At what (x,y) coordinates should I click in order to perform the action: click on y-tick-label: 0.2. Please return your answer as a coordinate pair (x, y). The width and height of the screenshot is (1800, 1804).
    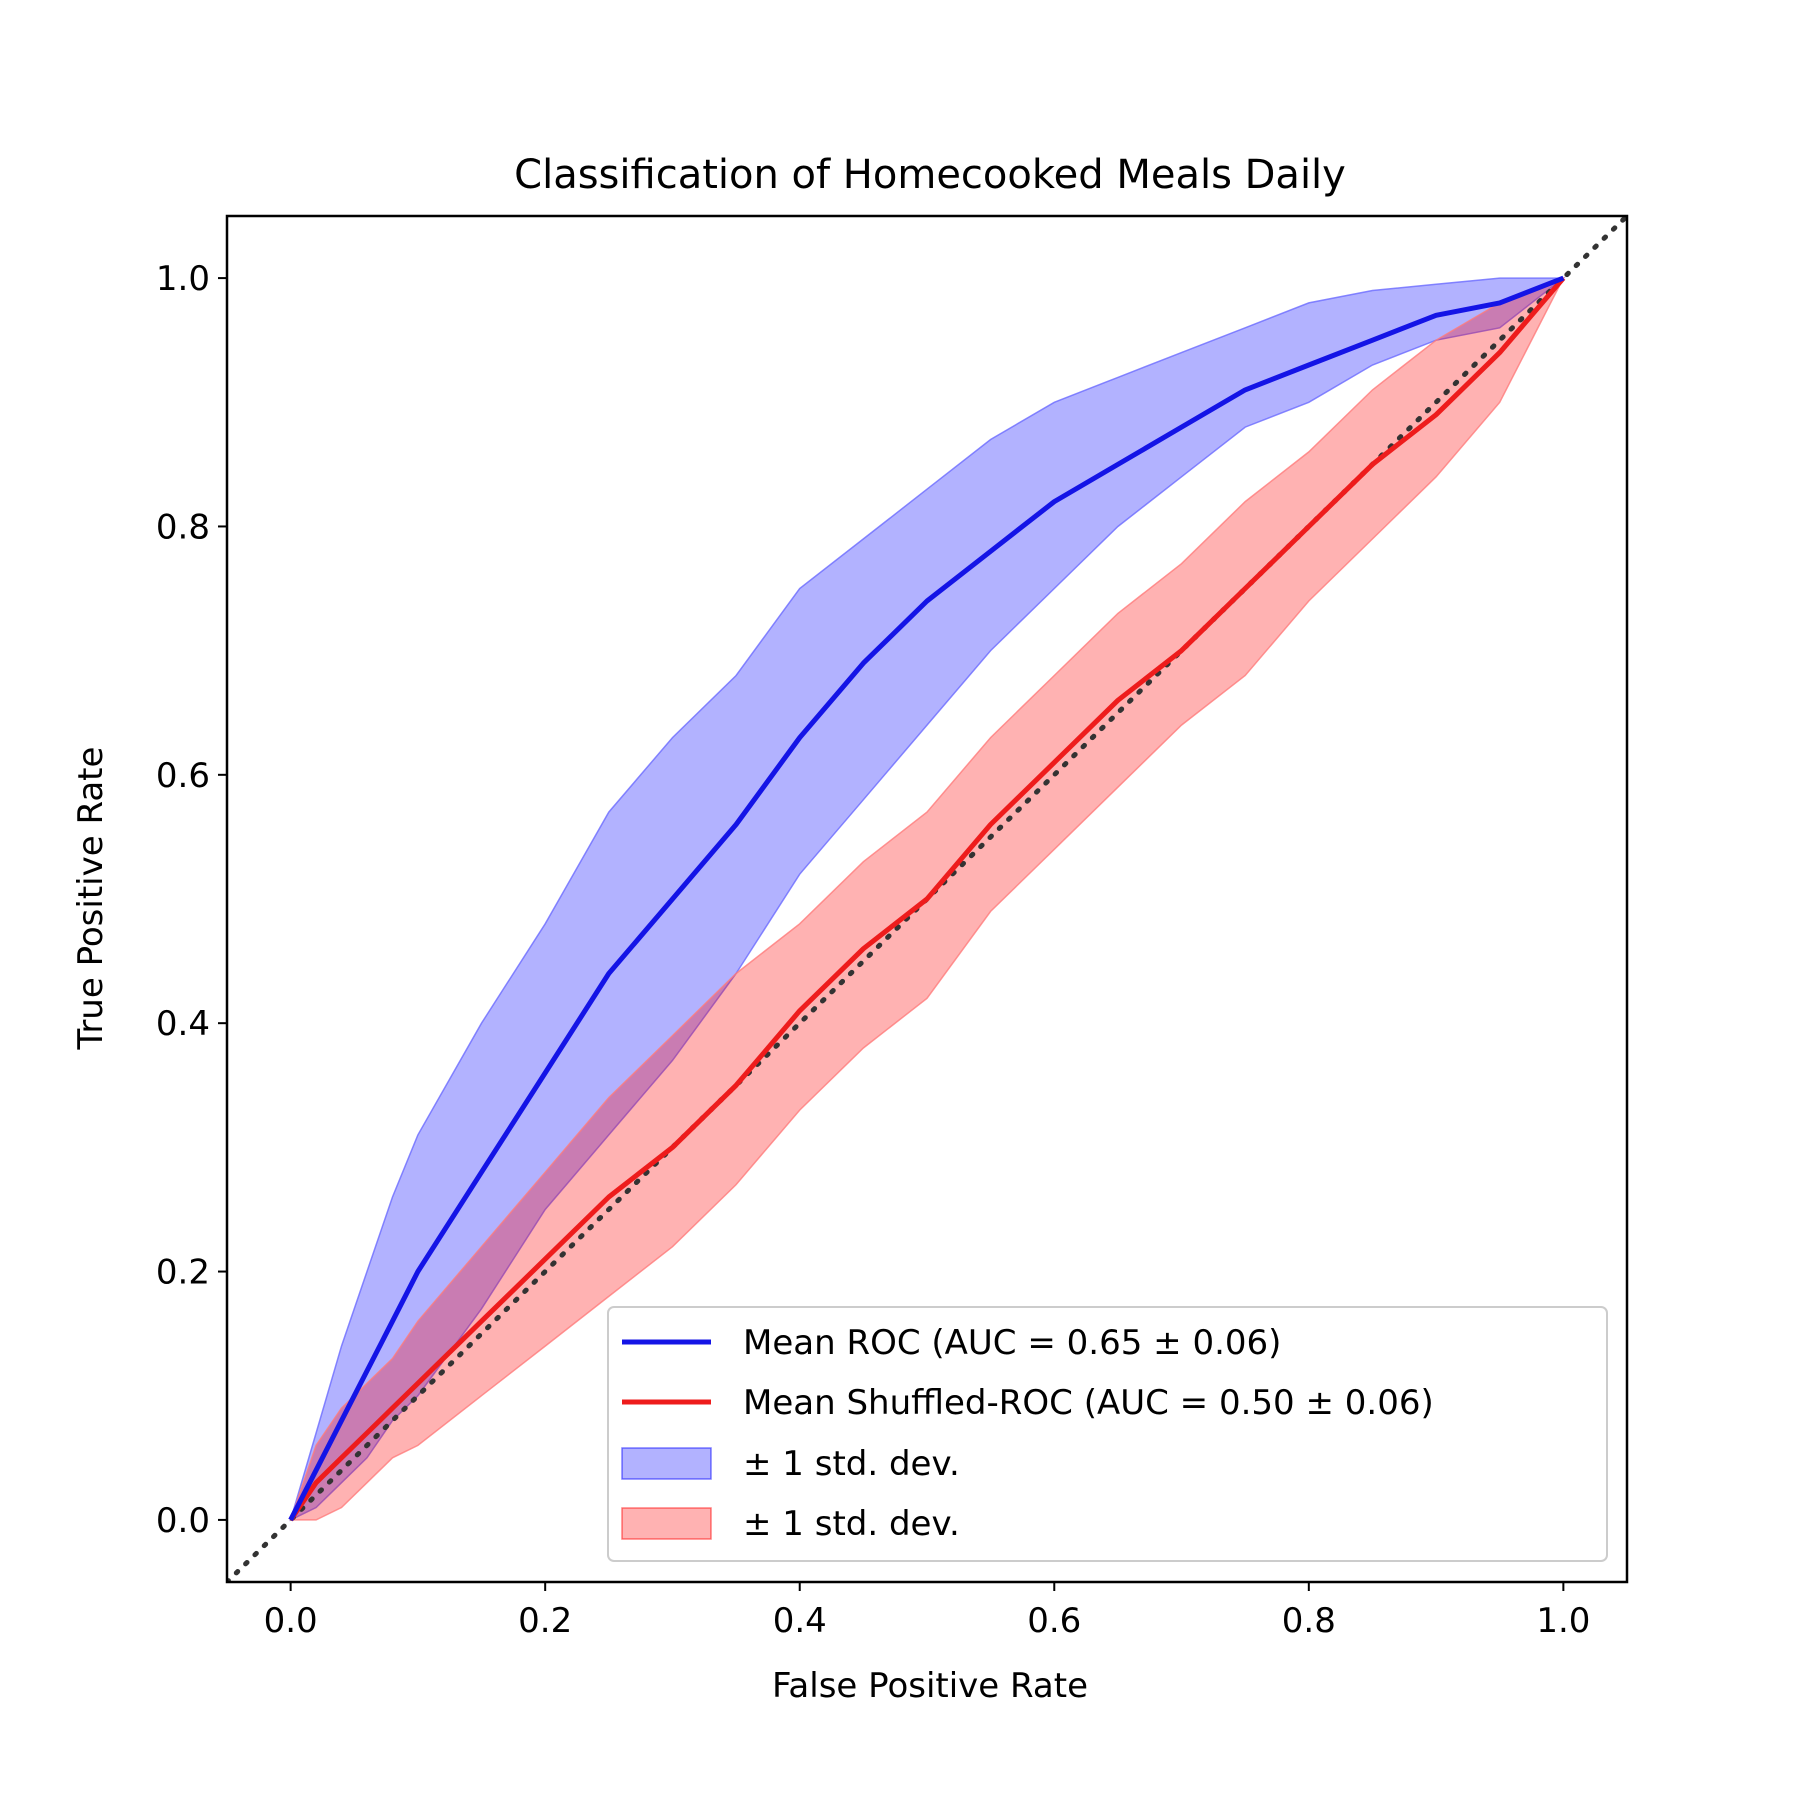
    Looking at the image, I should click on (183, 1273).